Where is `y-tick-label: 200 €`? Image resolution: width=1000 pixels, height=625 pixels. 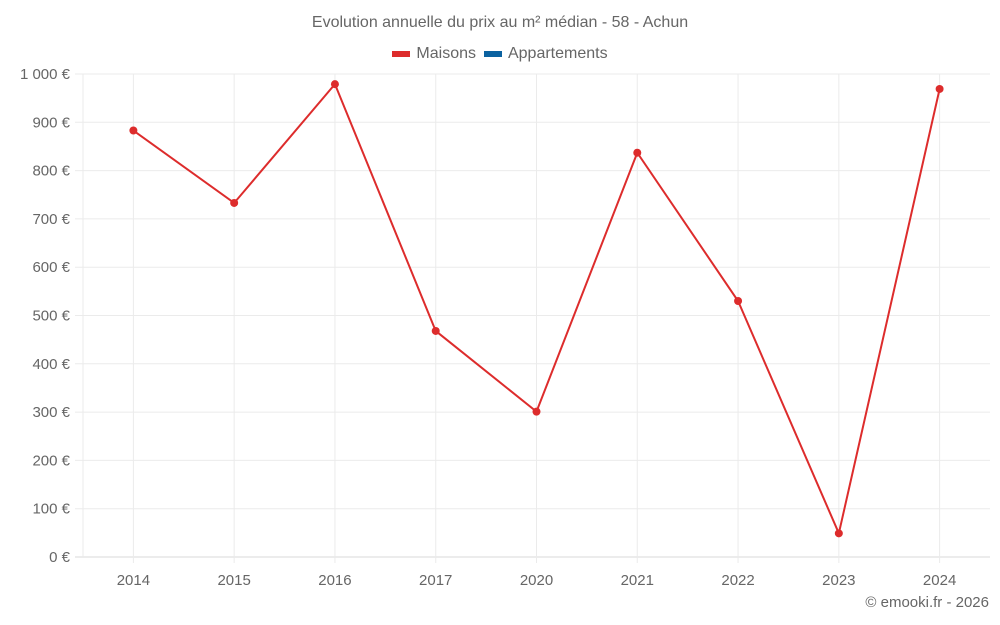 y-tick-label: 200 € is located at coordinates (51, 460).